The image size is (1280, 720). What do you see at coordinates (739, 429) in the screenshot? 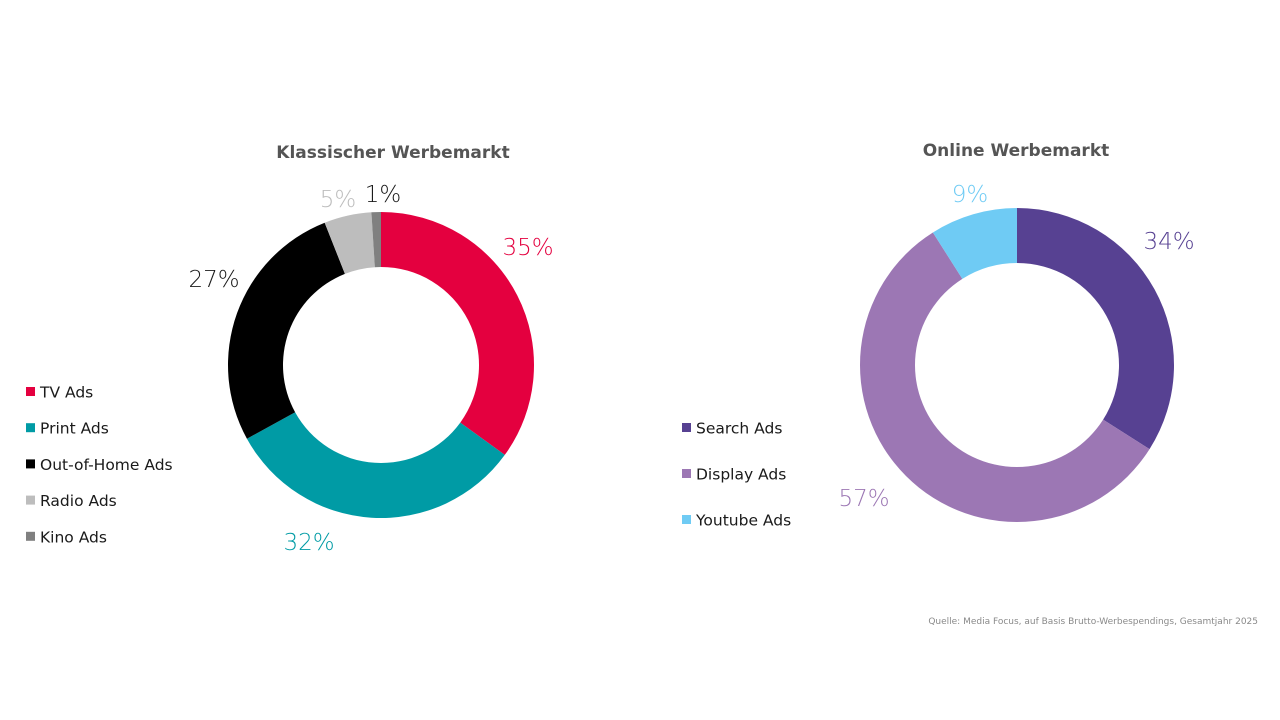
I see `legend-label-search-ads: Search Ads` at bounding box center [739, 429].